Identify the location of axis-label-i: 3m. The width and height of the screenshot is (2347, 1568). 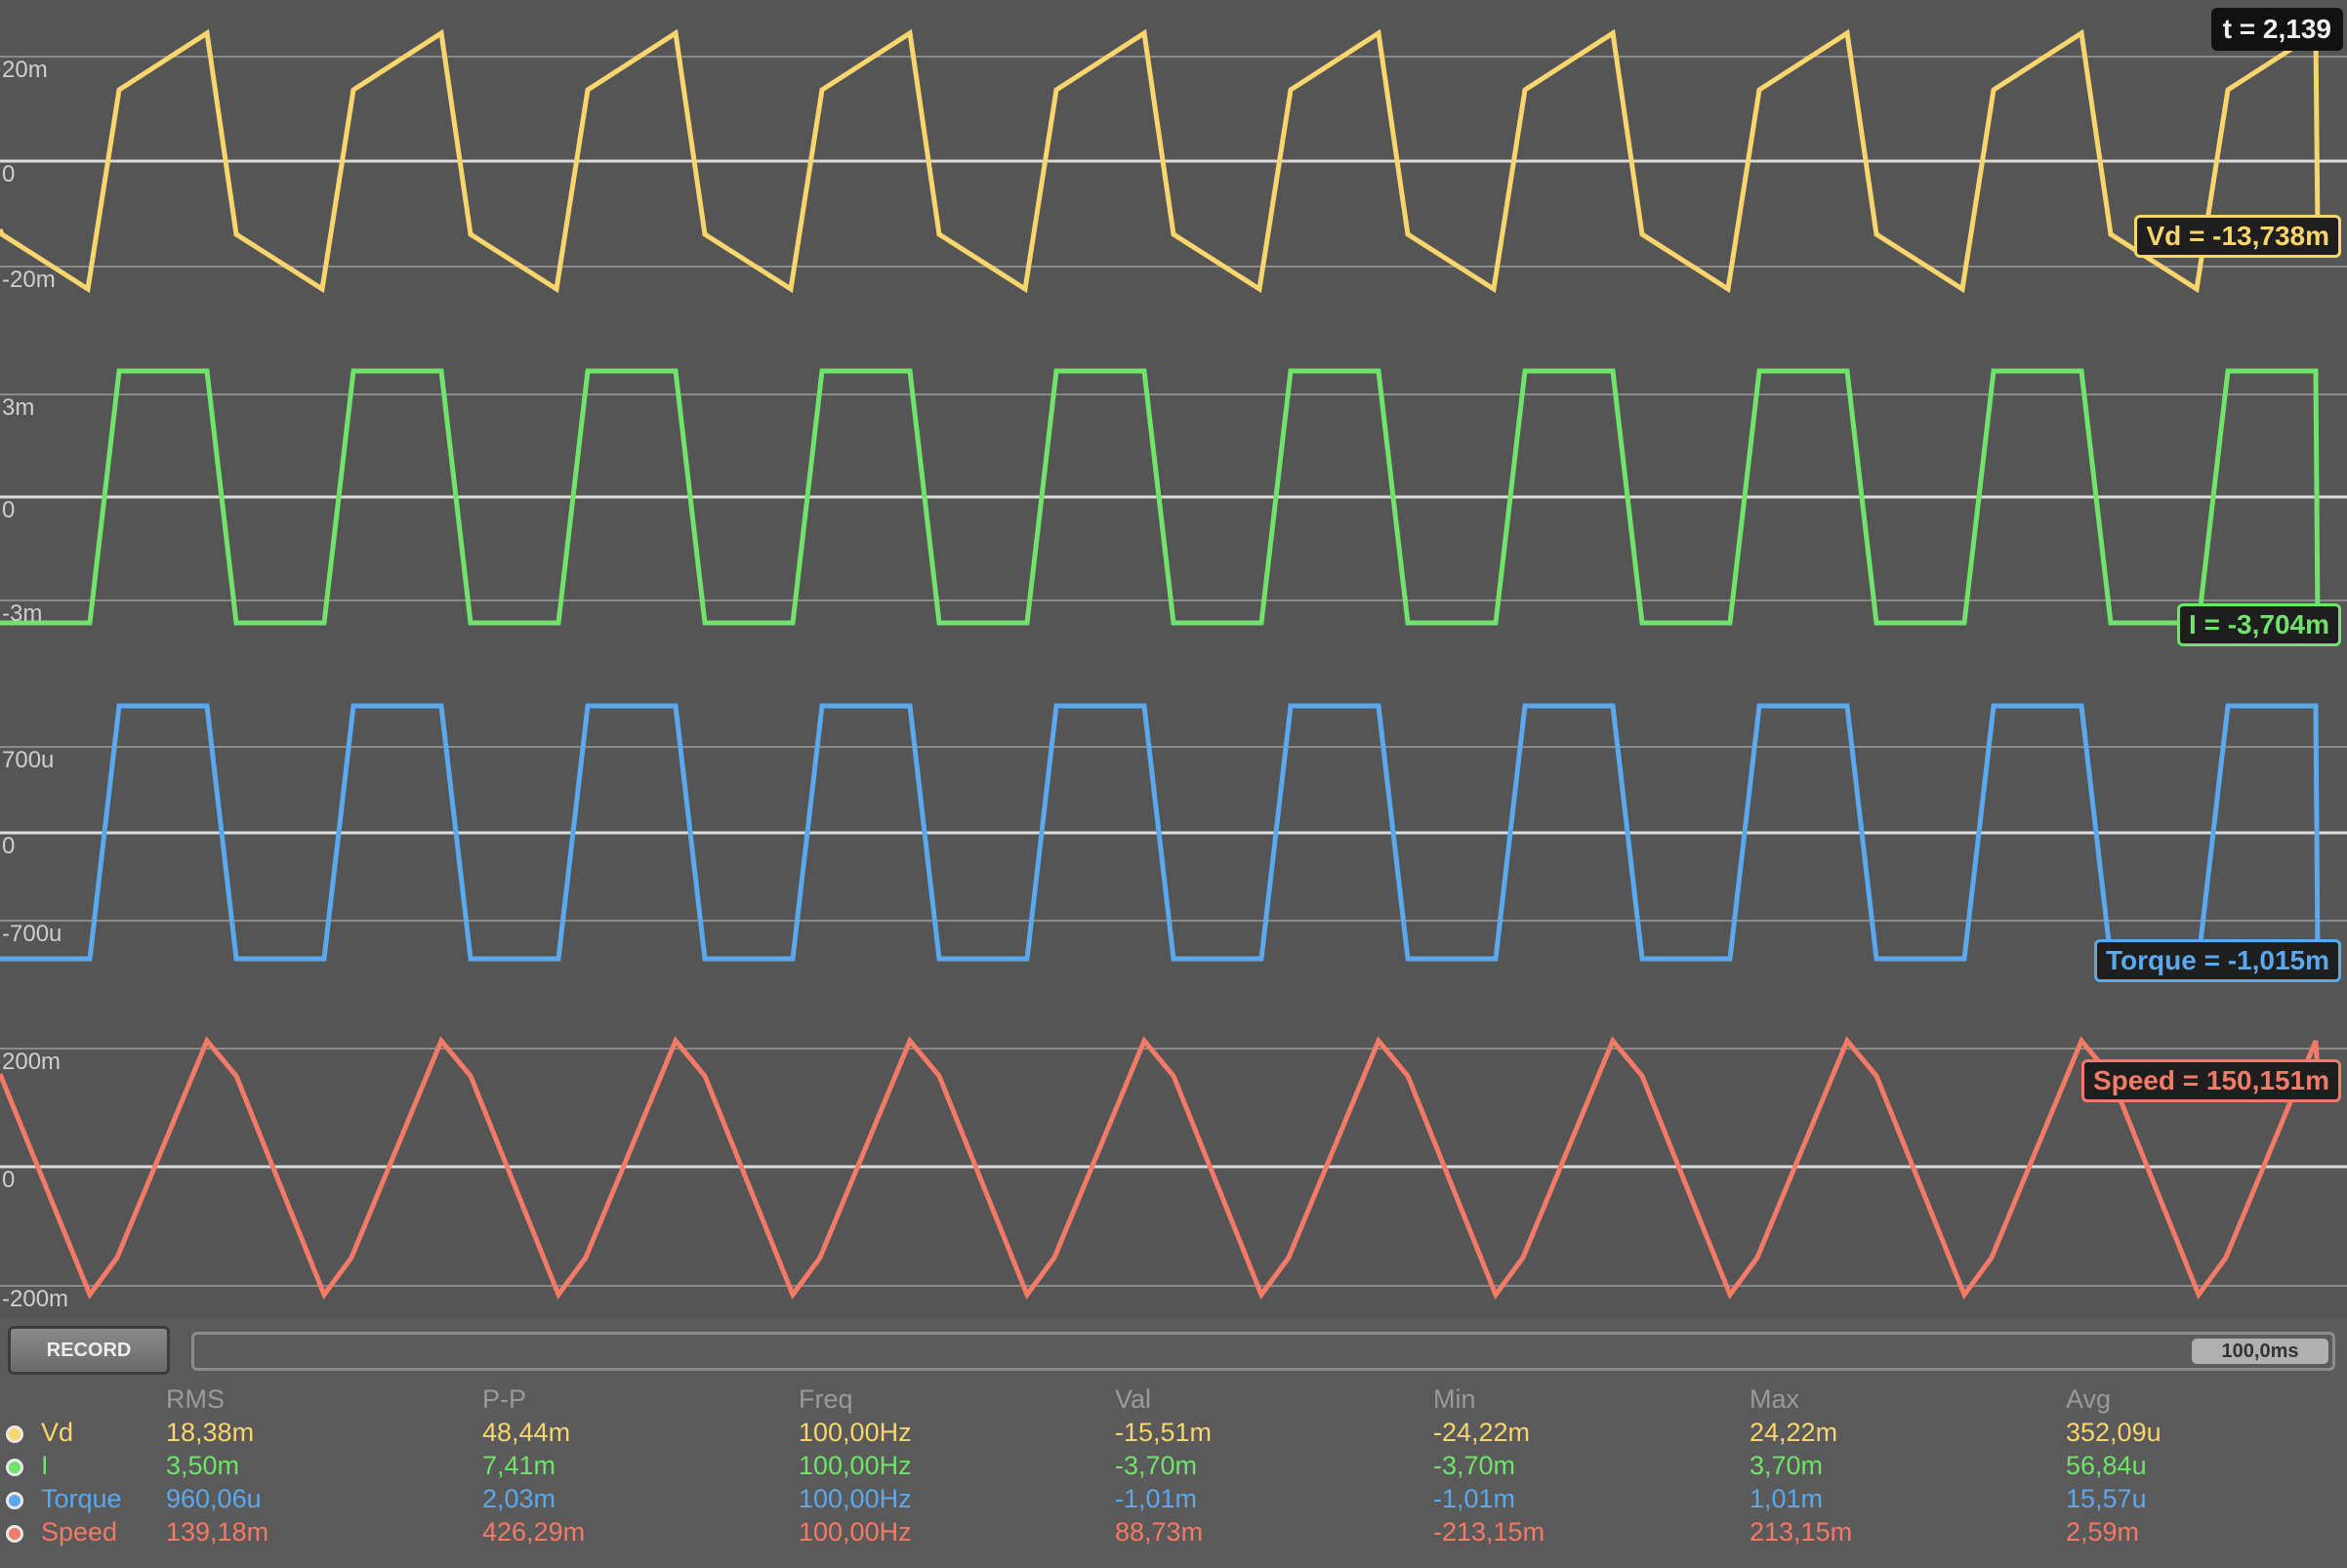
(18, 407).